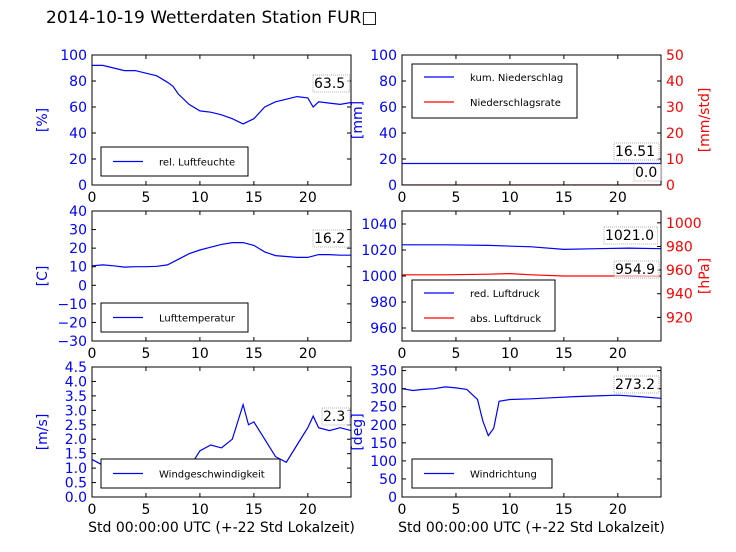 This screenshot has width=736, height=552. I want to click on y-axis-label: [C], so click(43, 276).